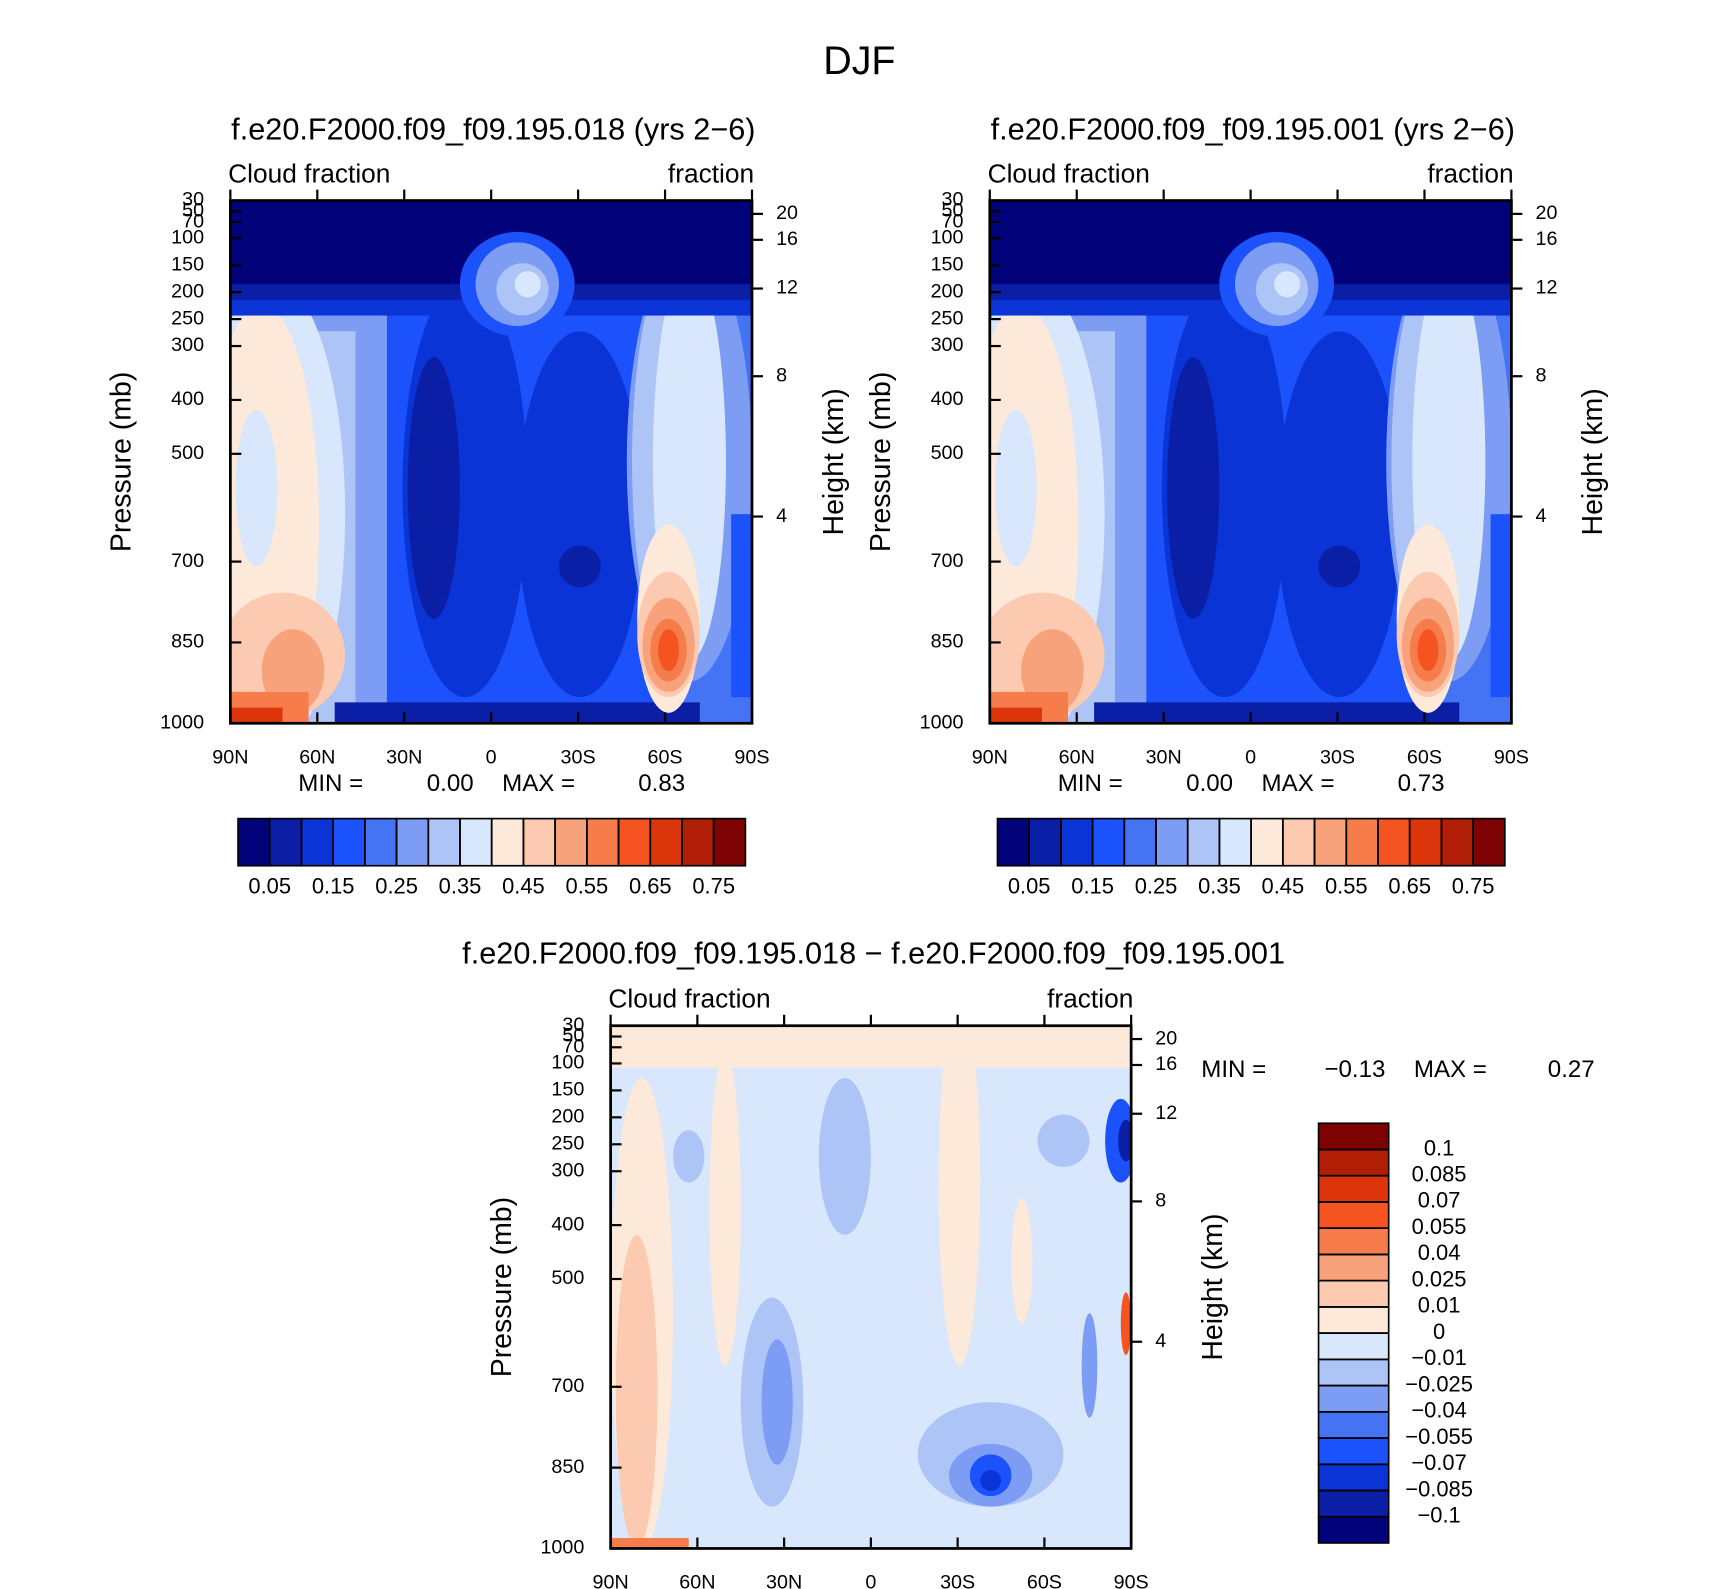 This screenshot has width=1710, height=1589. What do you see at coordinates (1092, 885) in the screenshot?
I see `colorbar-label: 0.15` at bounding box center [1092, 885].